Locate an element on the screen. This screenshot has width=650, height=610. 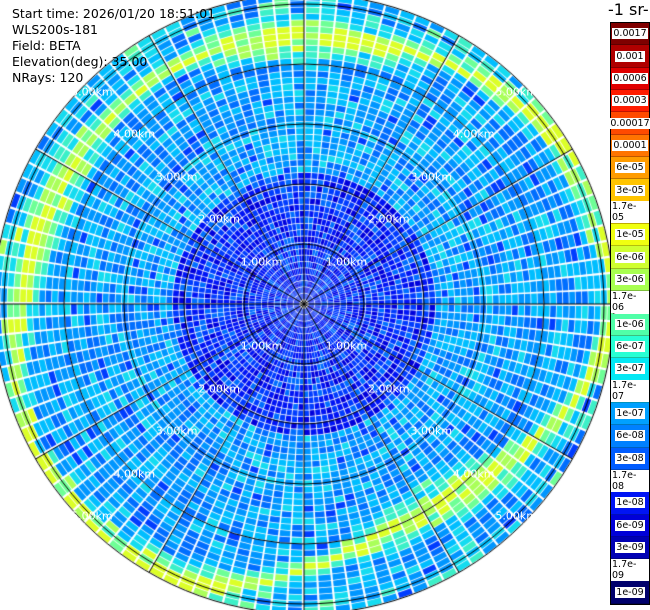
colorbar-cell: 0.0006 is located at coordinates (630, 79).